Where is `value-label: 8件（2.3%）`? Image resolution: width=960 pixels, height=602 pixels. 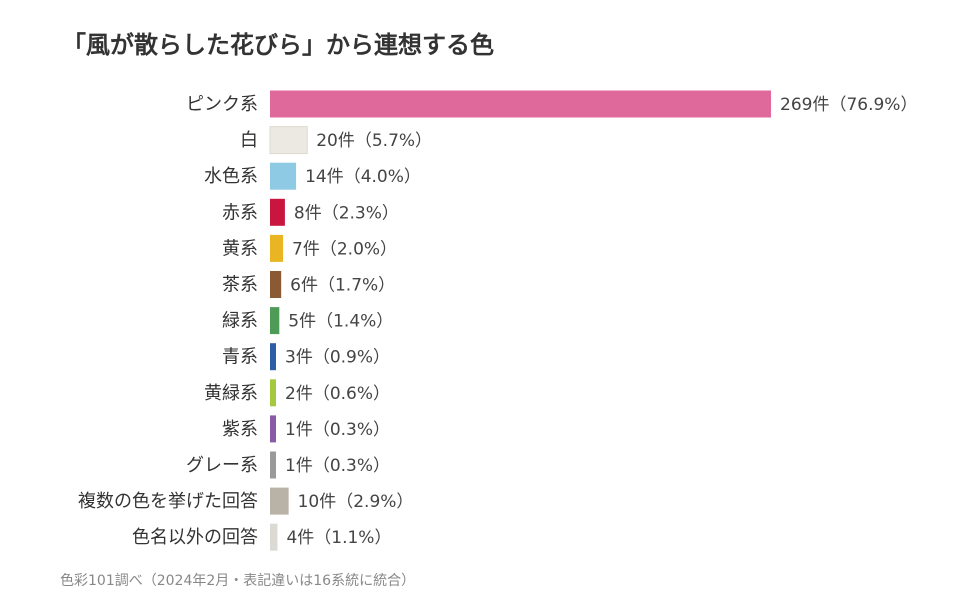
value-label: 8件（2.3%） is located at coordinates (346, 213).